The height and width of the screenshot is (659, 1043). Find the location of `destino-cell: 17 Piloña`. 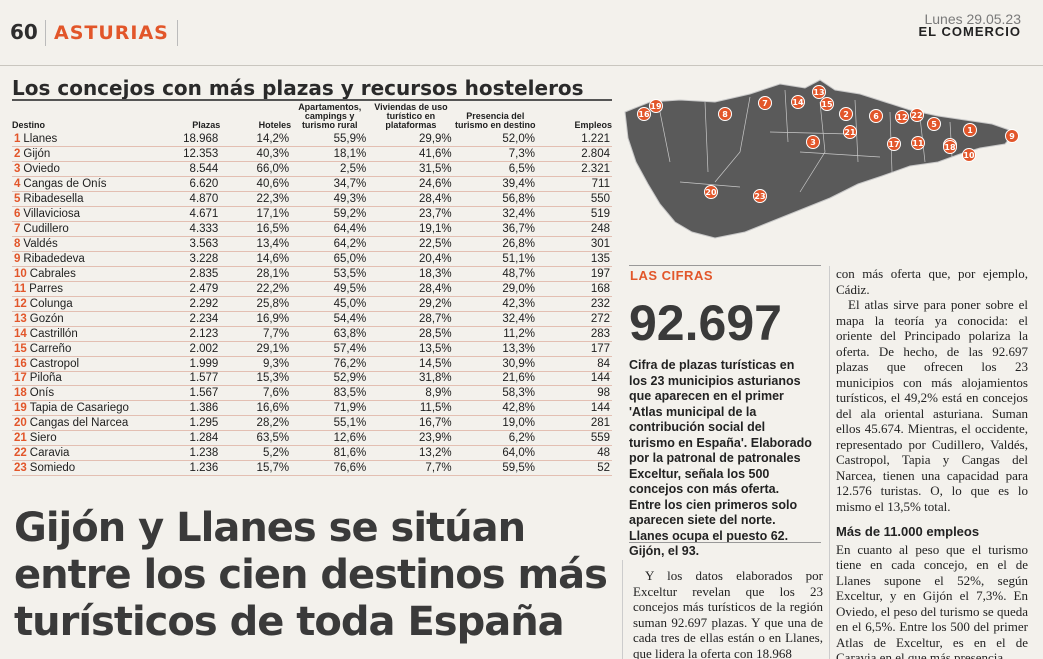

destino-cell: 17 Piloña is located at coordinates (85, 378).